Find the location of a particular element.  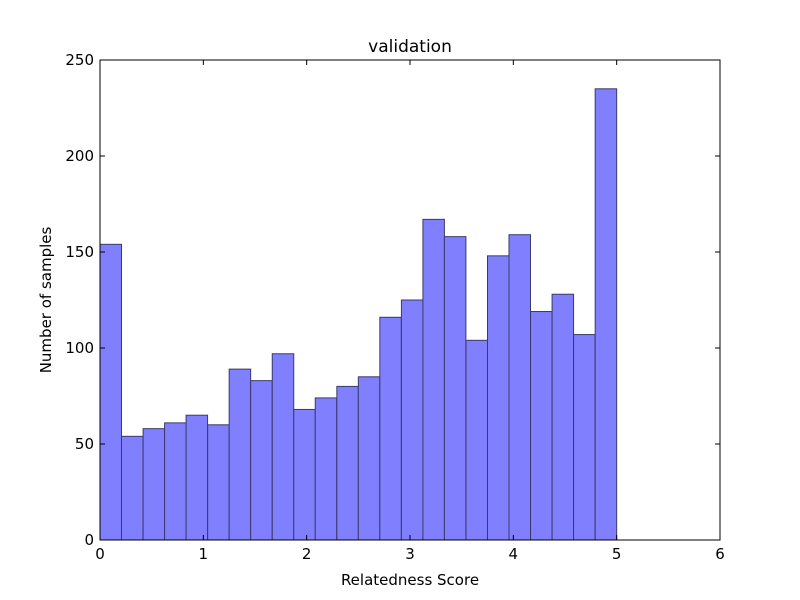

y-axis-label: Number of samples is located at coordinates (46, 300).